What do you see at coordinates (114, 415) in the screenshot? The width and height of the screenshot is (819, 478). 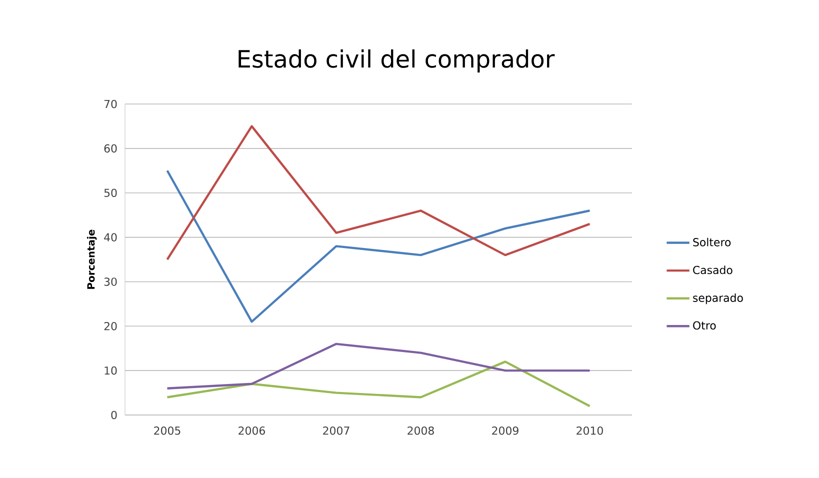 I see `y-tick-label: 0` at bounding box center [114, 415].